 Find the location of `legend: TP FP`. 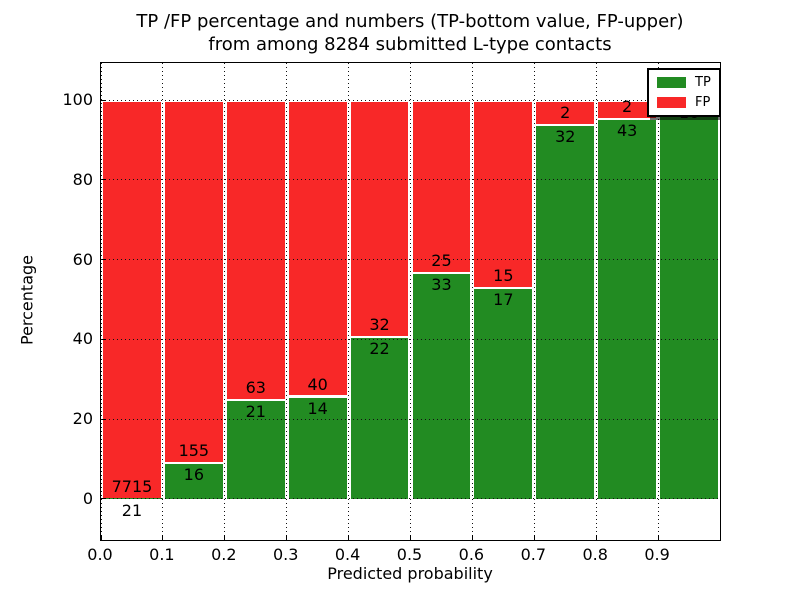

legend: TP FP is located at coordinates (683, 92).